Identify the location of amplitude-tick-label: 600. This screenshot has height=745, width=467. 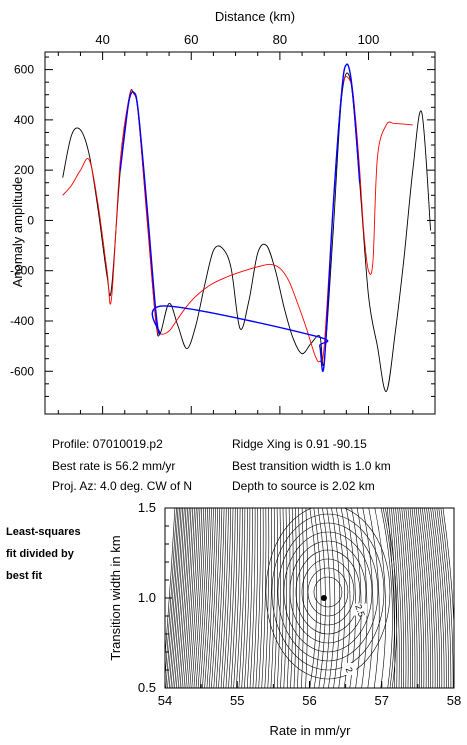
(24, 70).